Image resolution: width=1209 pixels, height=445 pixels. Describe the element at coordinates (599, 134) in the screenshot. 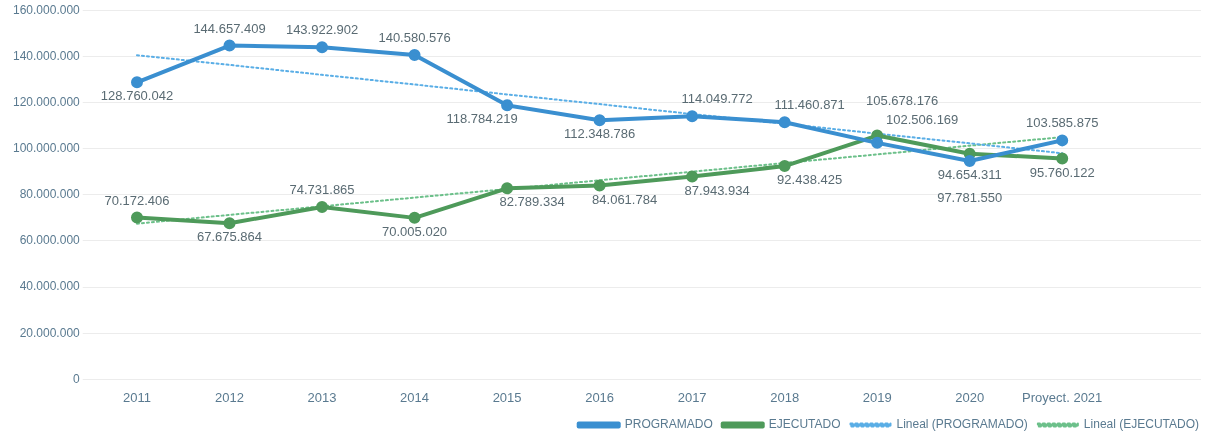

I see `data-label: 112.348.786` at that location.